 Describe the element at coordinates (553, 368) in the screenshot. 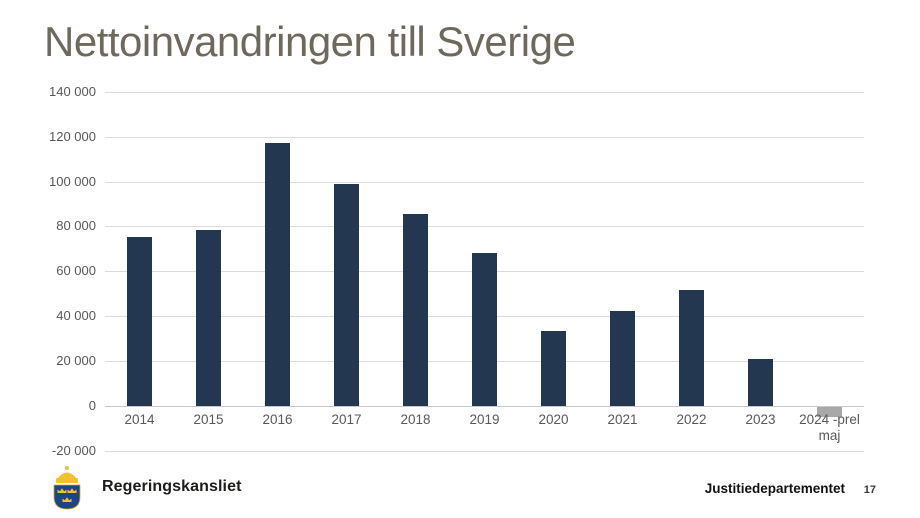

I see `bar-2020` at that location.